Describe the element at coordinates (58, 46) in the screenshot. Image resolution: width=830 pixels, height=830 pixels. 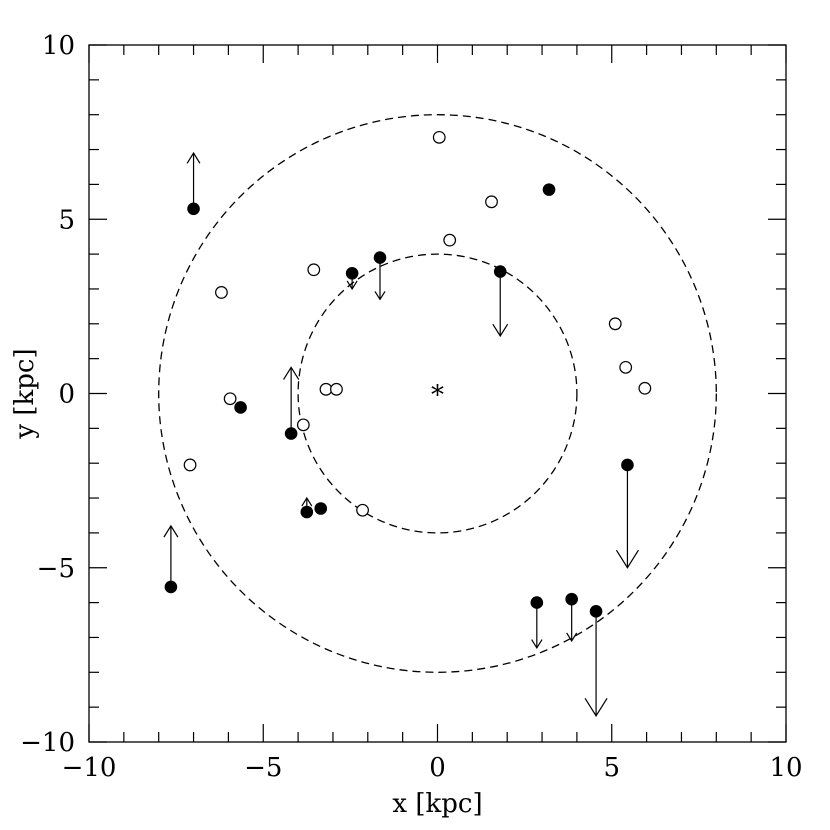
I see `y-tick-label: 10` at that location.